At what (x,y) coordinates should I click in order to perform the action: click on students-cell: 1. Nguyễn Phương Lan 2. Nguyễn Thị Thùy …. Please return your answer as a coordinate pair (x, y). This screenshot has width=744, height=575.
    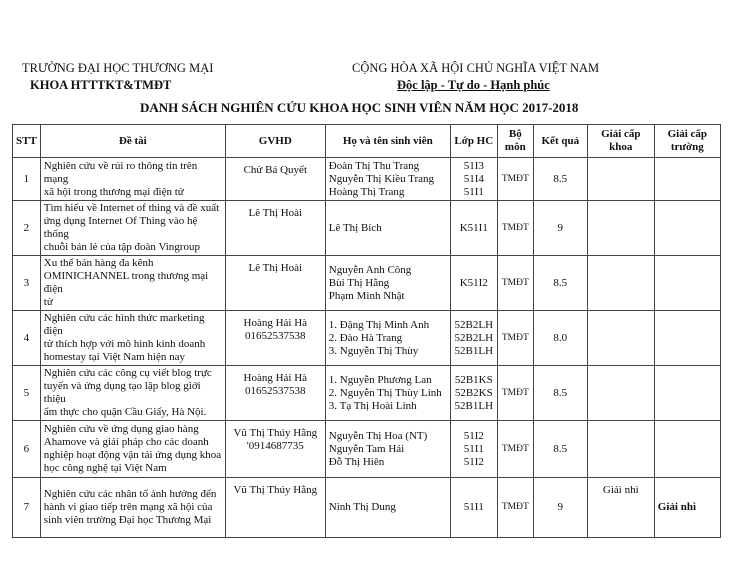
    Looking at the image, I should click on (387, 393).